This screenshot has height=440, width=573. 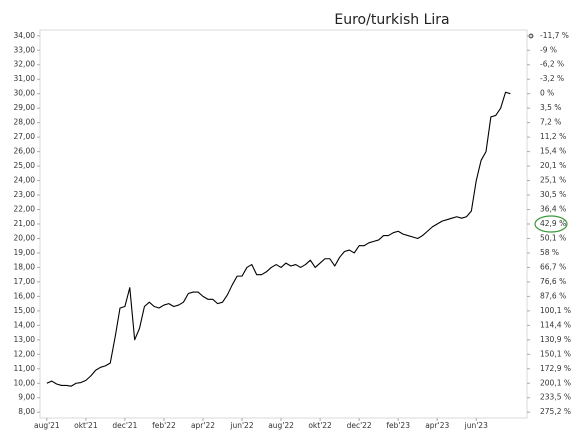 What do you see at coordinates (553, 281) in the screenshot?
I see `y2-tick-label: 76,6 %` at bounding box center [553, 281].